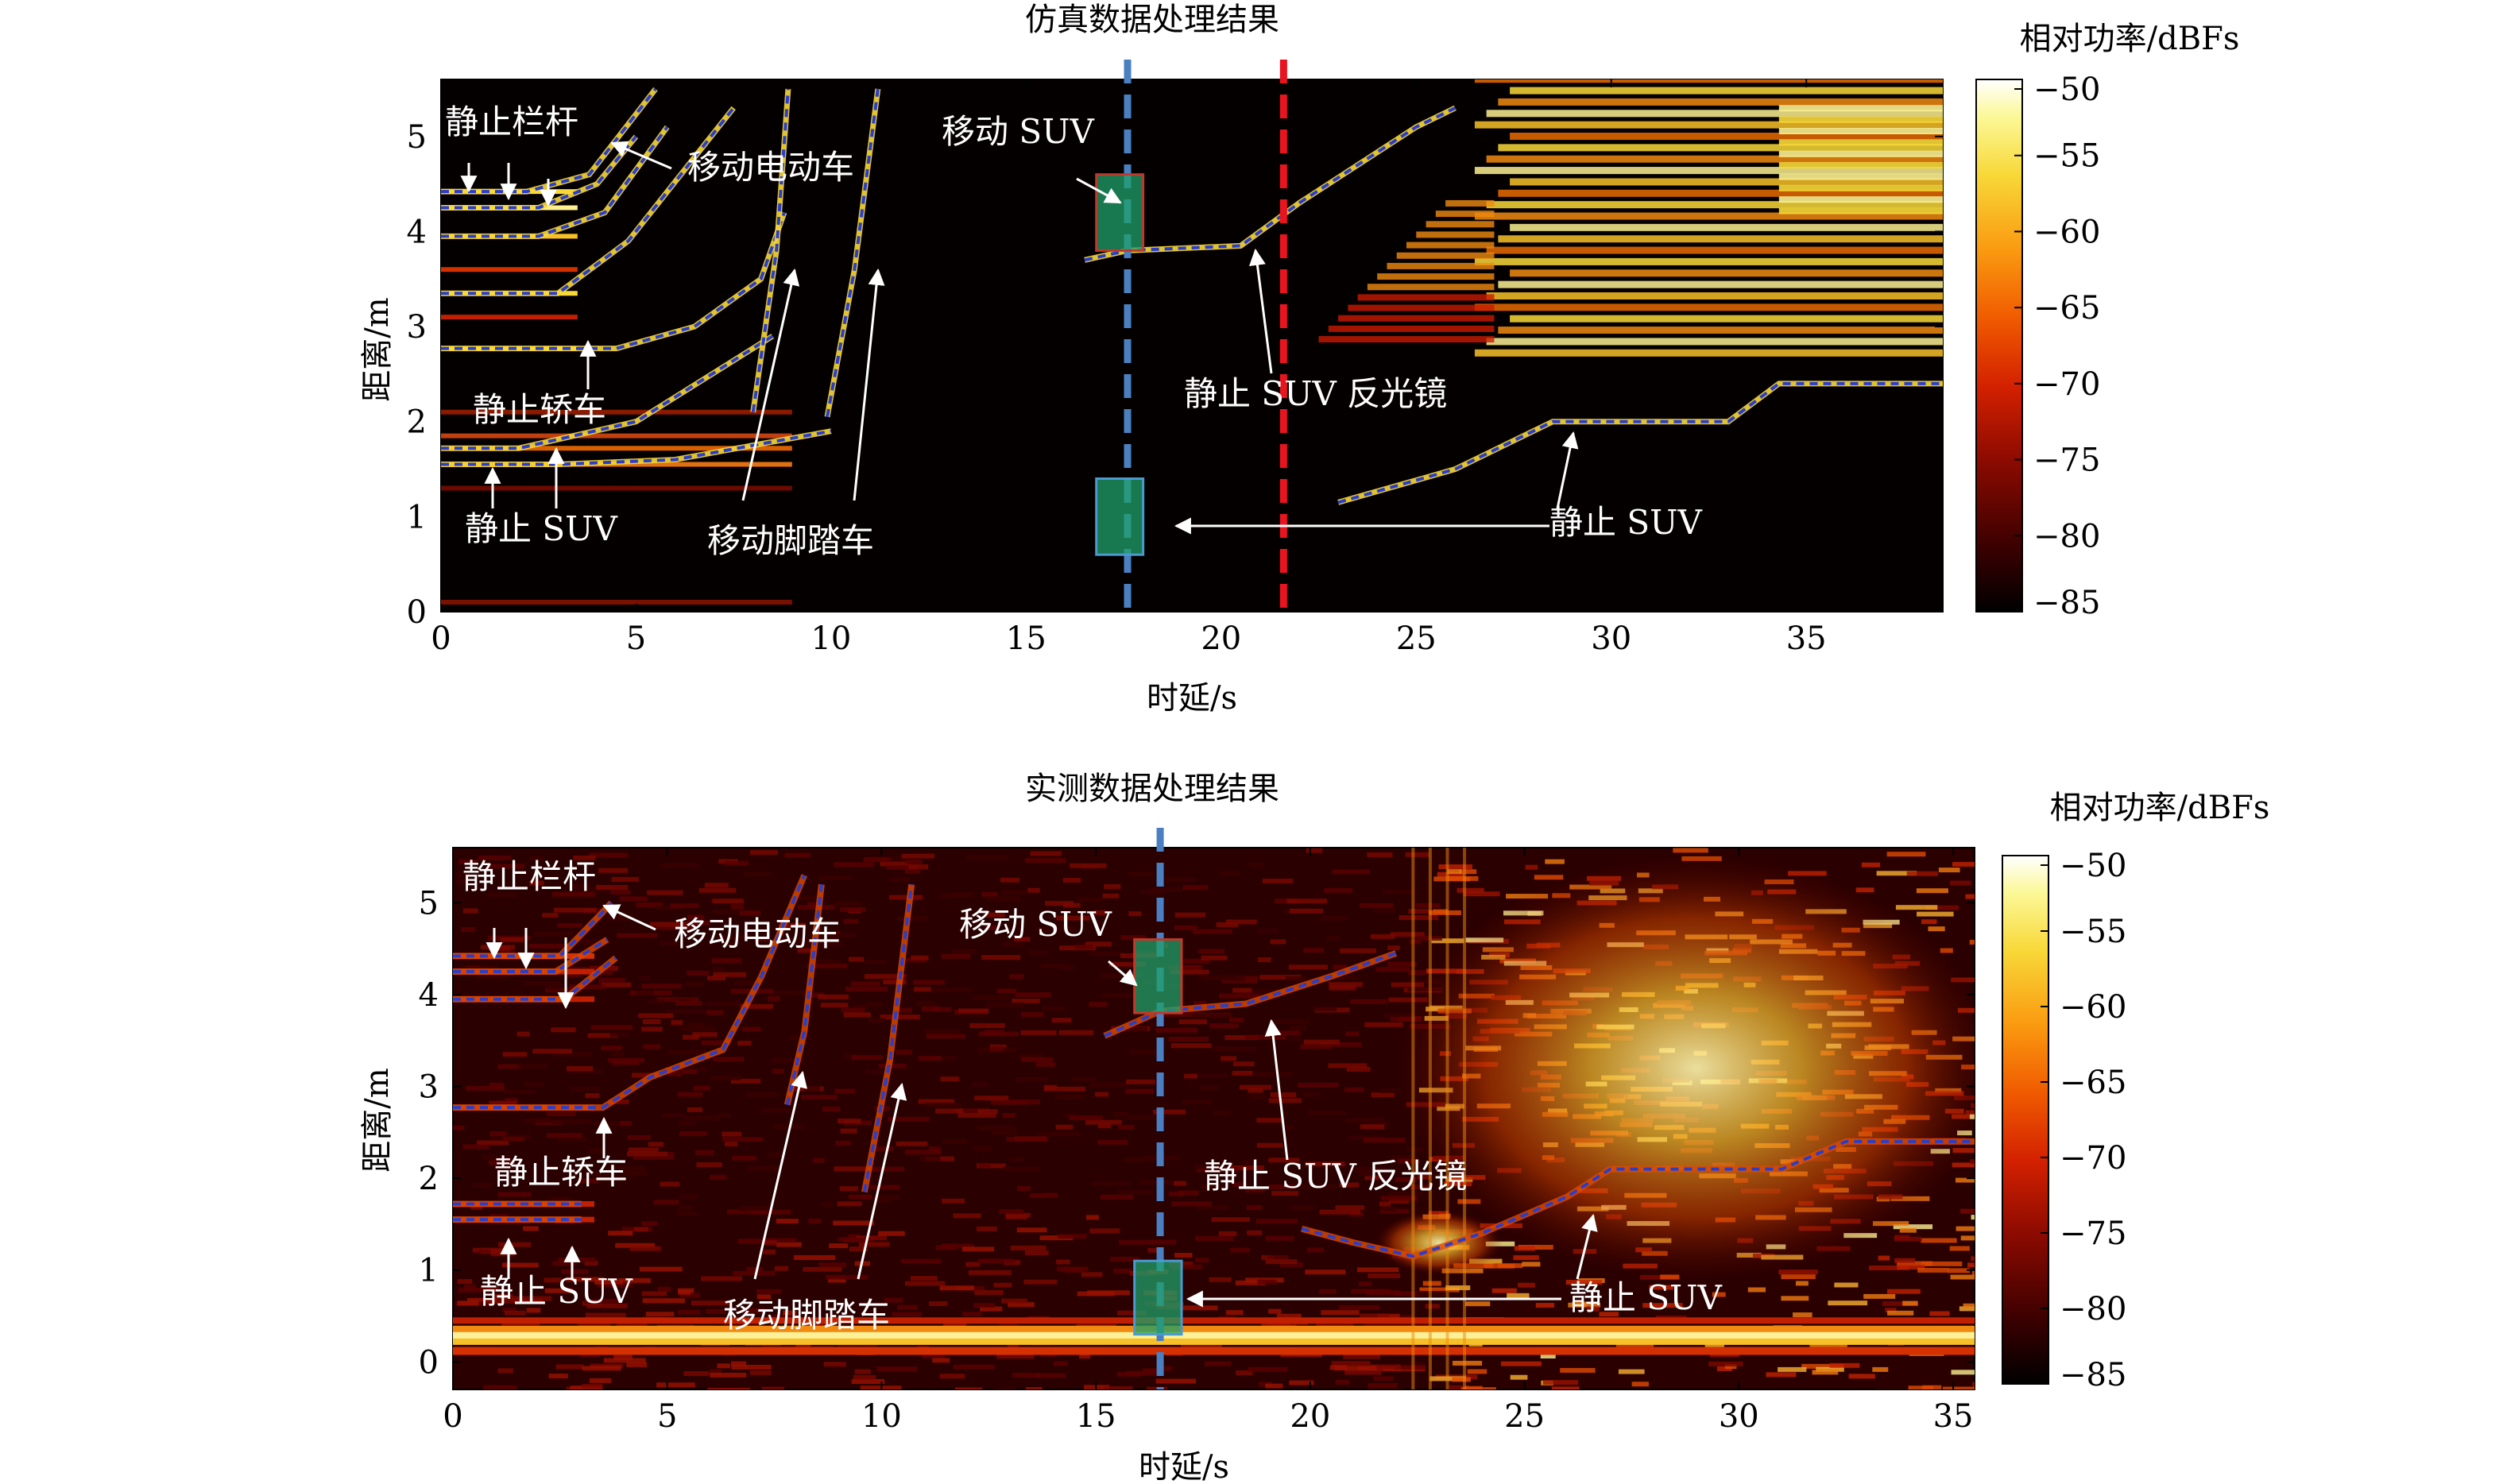  I want to click on annotation-arrow, so click(1099, 191).